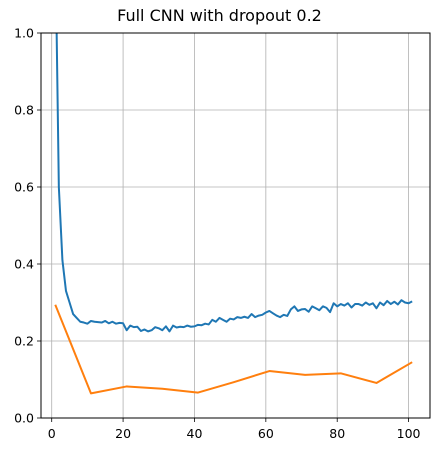  Describe the element at coordinates (409, 433) in the screenshot. I see `x-tick-label: 100` at that location.